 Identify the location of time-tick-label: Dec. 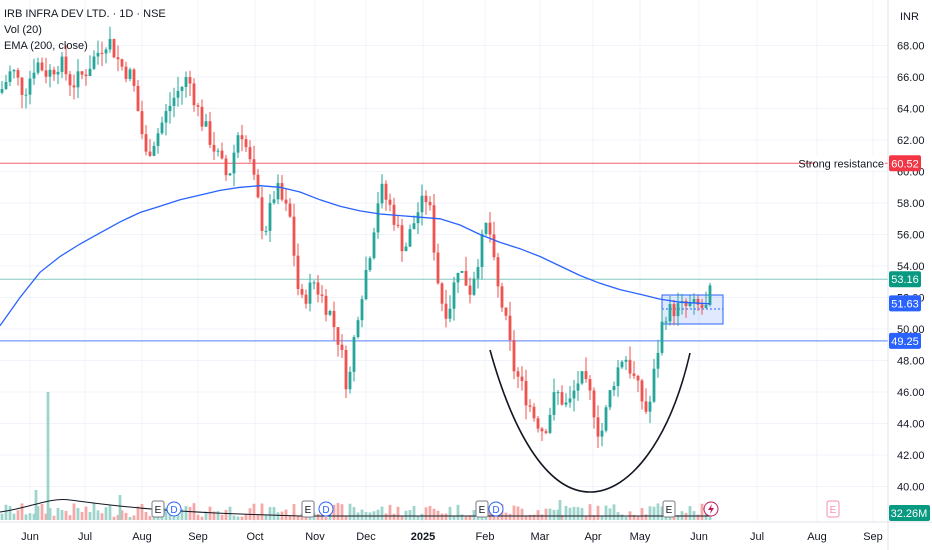
(366, 537).